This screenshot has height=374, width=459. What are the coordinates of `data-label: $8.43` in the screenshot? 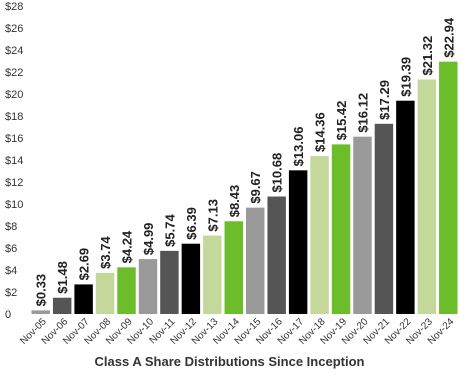 It's located at (234, 201).